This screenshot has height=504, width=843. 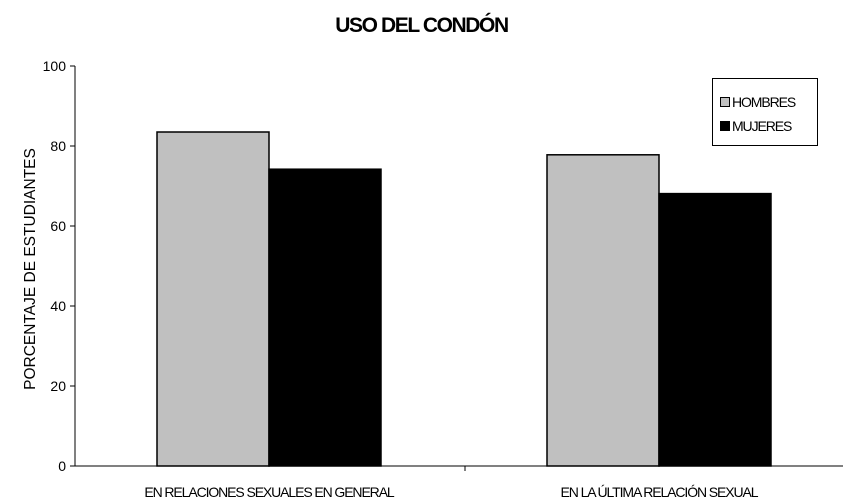 I want to click on y-tick-label-100: 100, so click(x=55, y=66).